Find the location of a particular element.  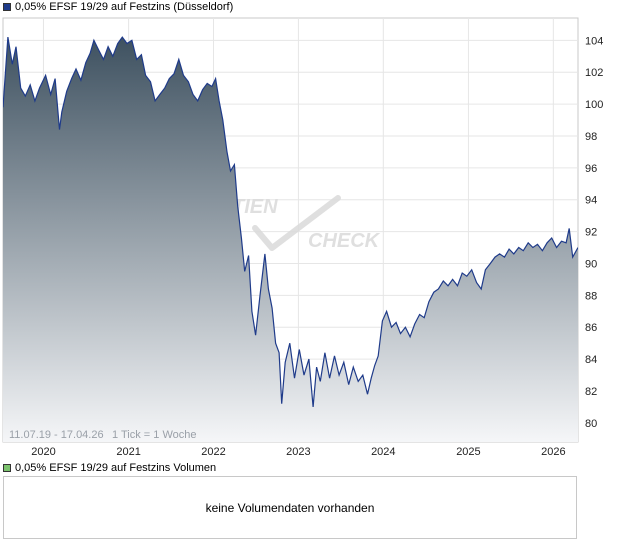

y-tick-label: 92 is located at coordinates (591, 233).